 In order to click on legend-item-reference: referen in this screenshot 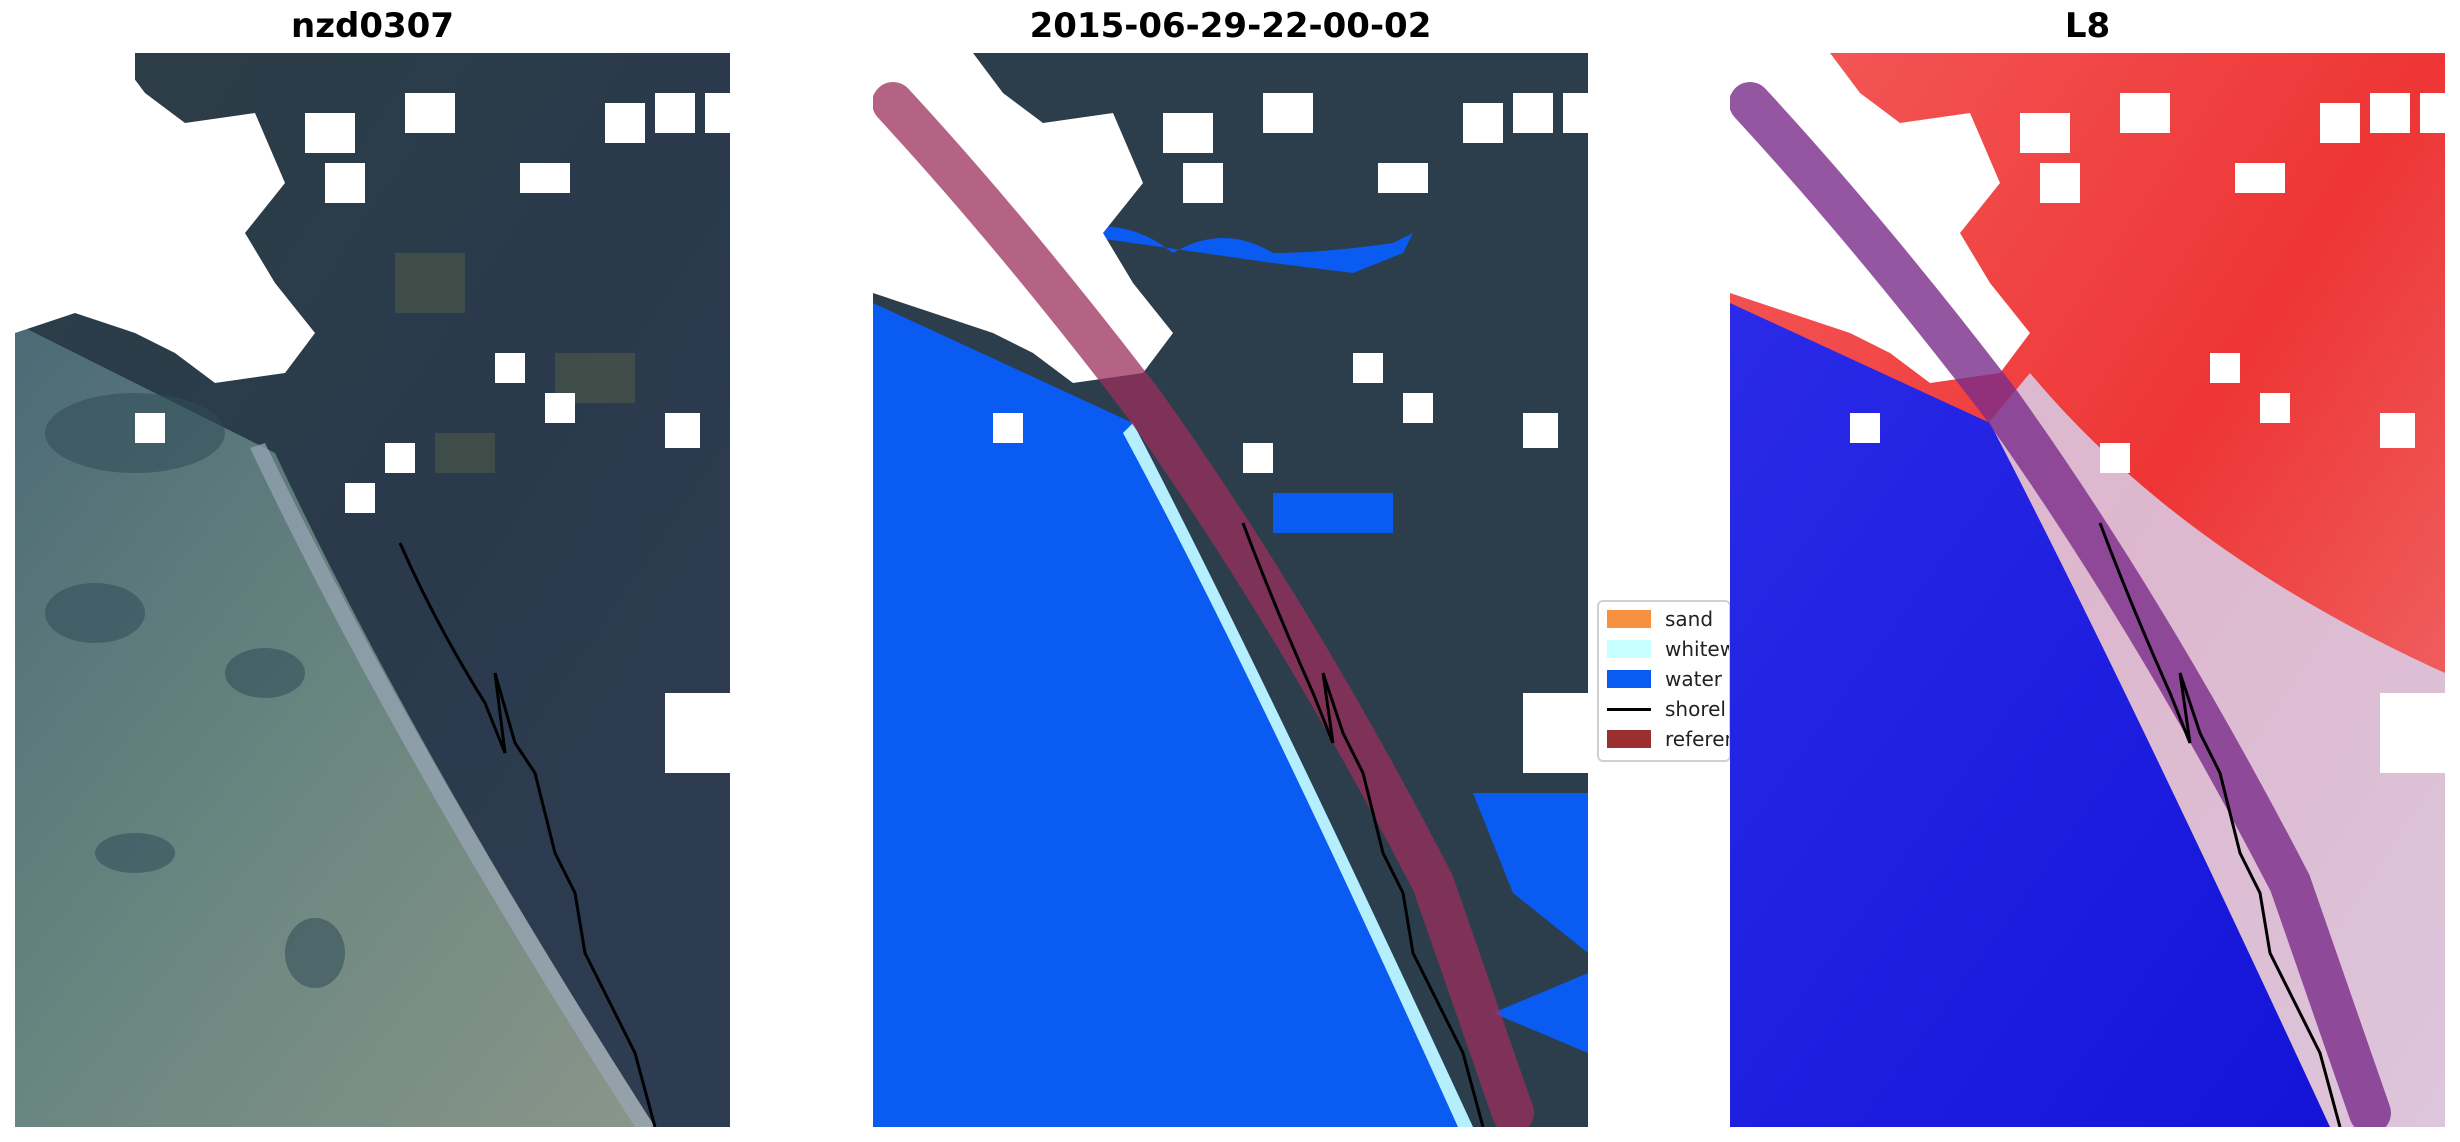, I will do `click(1669, 739)`.